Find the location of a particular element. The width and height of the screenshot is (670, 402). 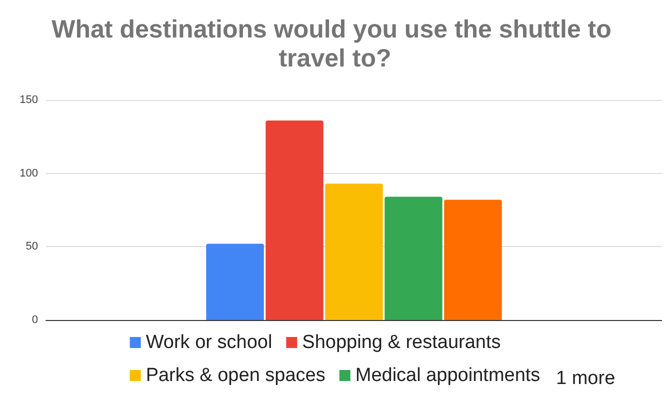

legend-label: Work or school is located at coordinates (209, 342).